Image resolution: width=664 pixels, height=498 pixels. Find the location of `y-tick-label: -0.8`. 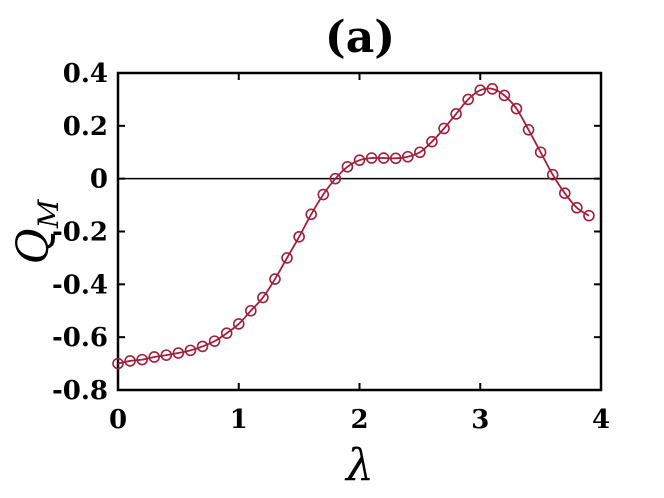

y-tick-label: -0.8 is located at coordinates (80, 391).